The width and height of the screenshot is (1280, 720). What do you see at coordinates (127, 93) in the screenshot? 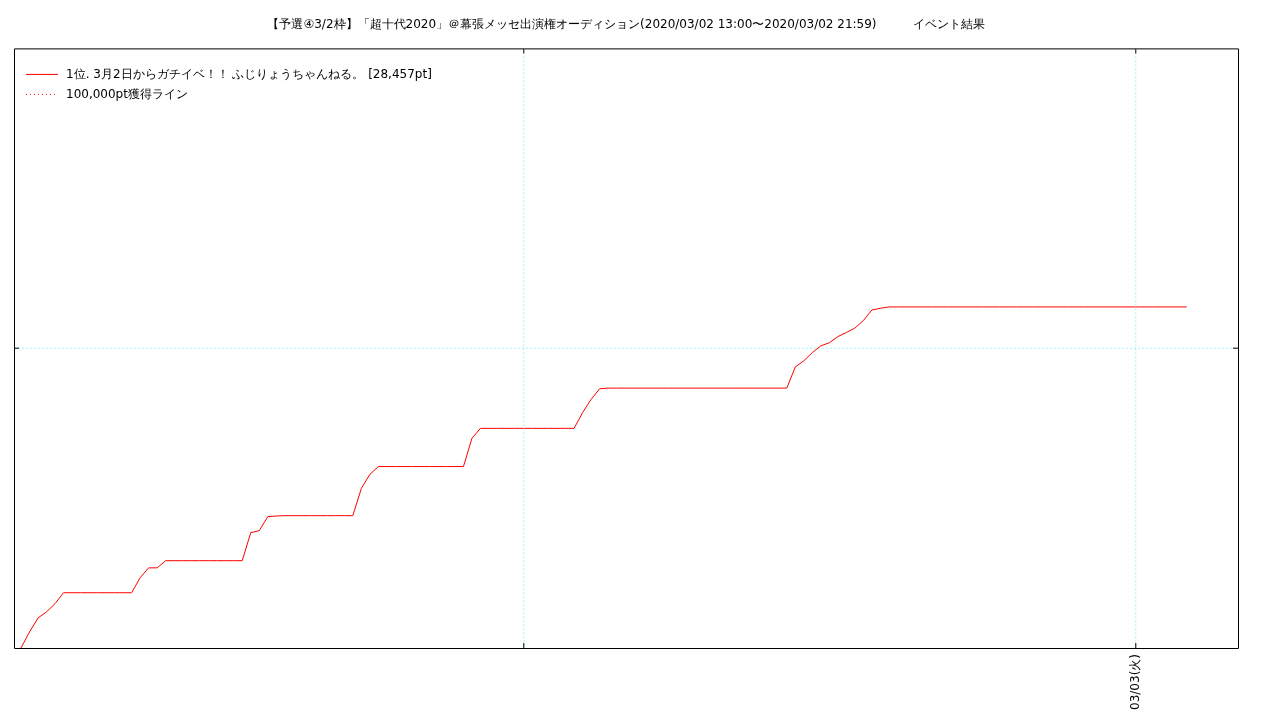
I see `legend-label: 100,000pt獲得ライン` at bounding box center [127, 93].